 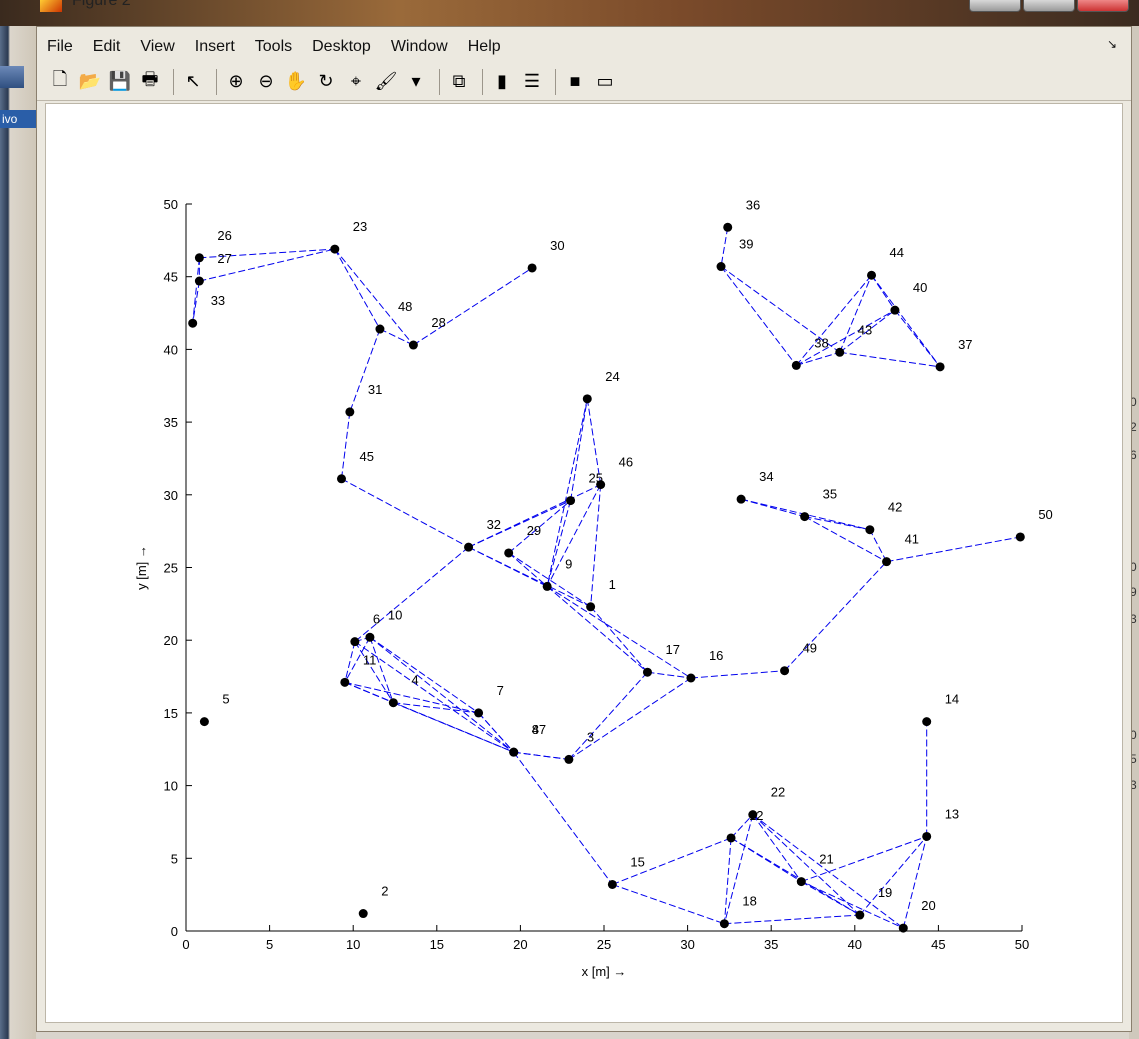 I want to click on open-file-icon: 📂, so click(x=90, y=81).